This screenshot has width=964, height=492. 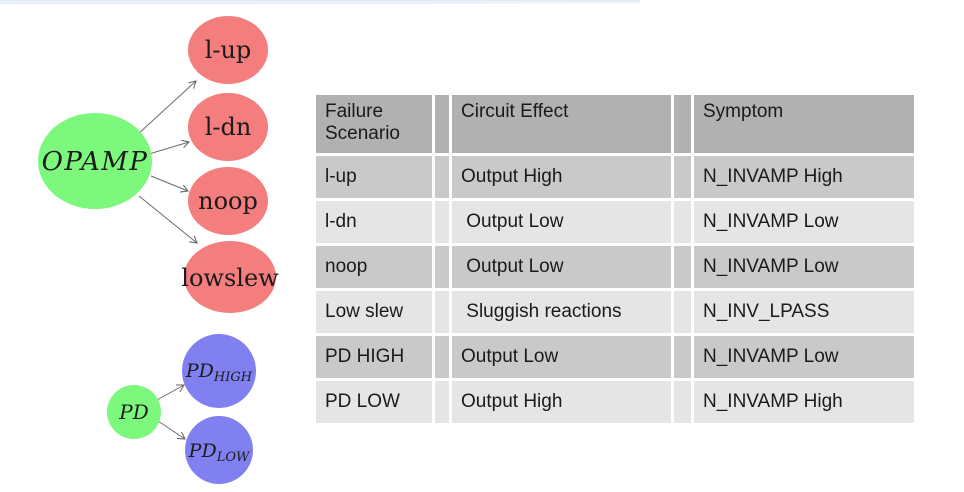 I want to click on cell-scenario: l-dn, so click(x=374, y=222).